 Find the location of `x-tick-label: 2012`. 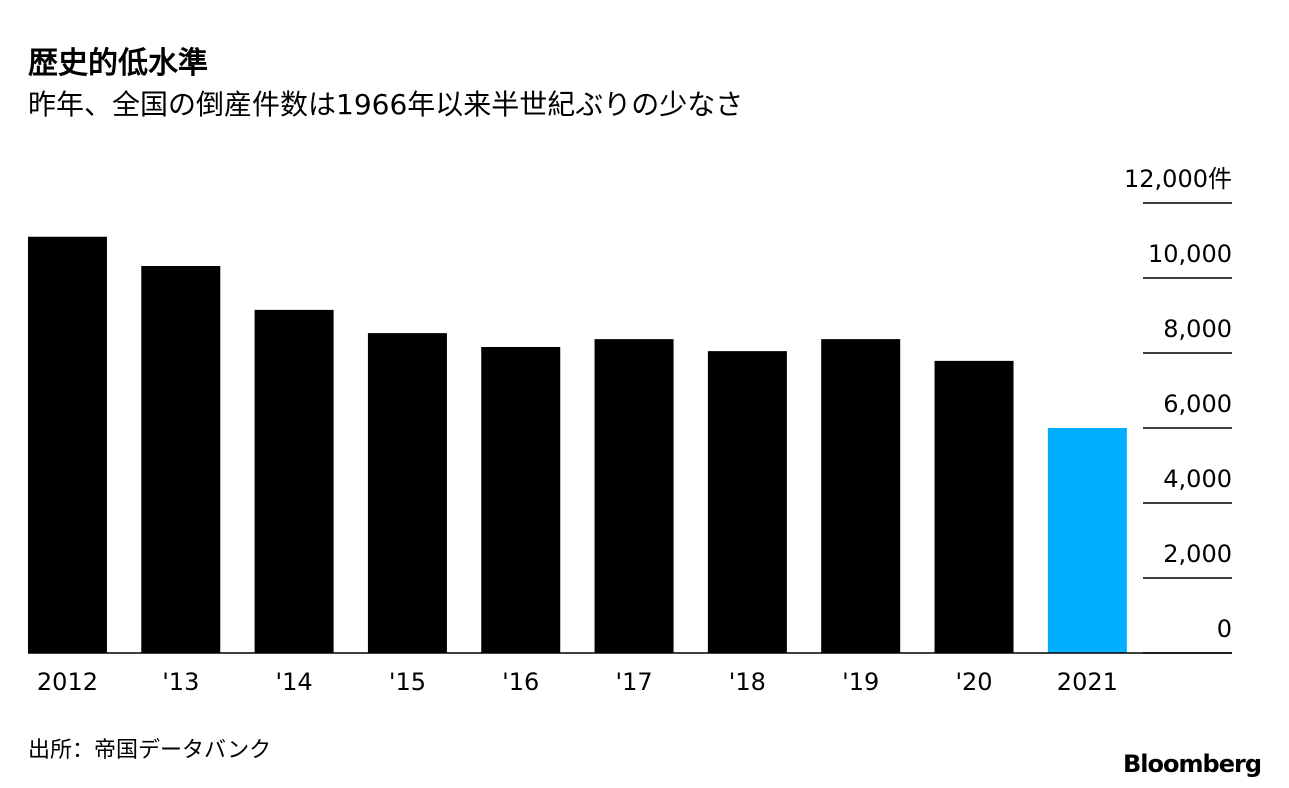

x-tick-label: 2012 is located at coordinates (67, 682).